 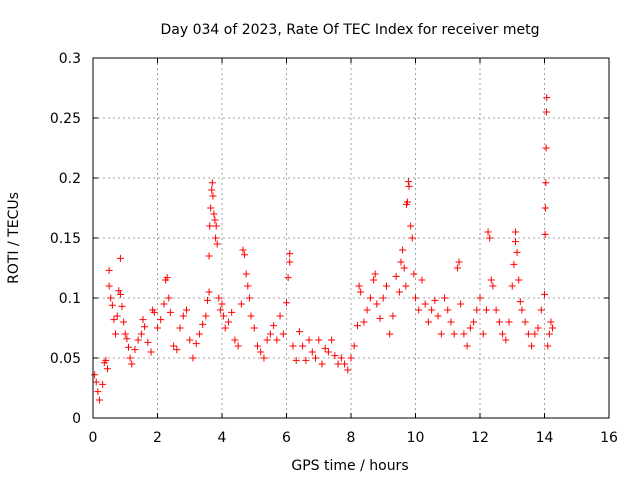 I want to click on x-tick-label: 6, so click(x=286, y=438).